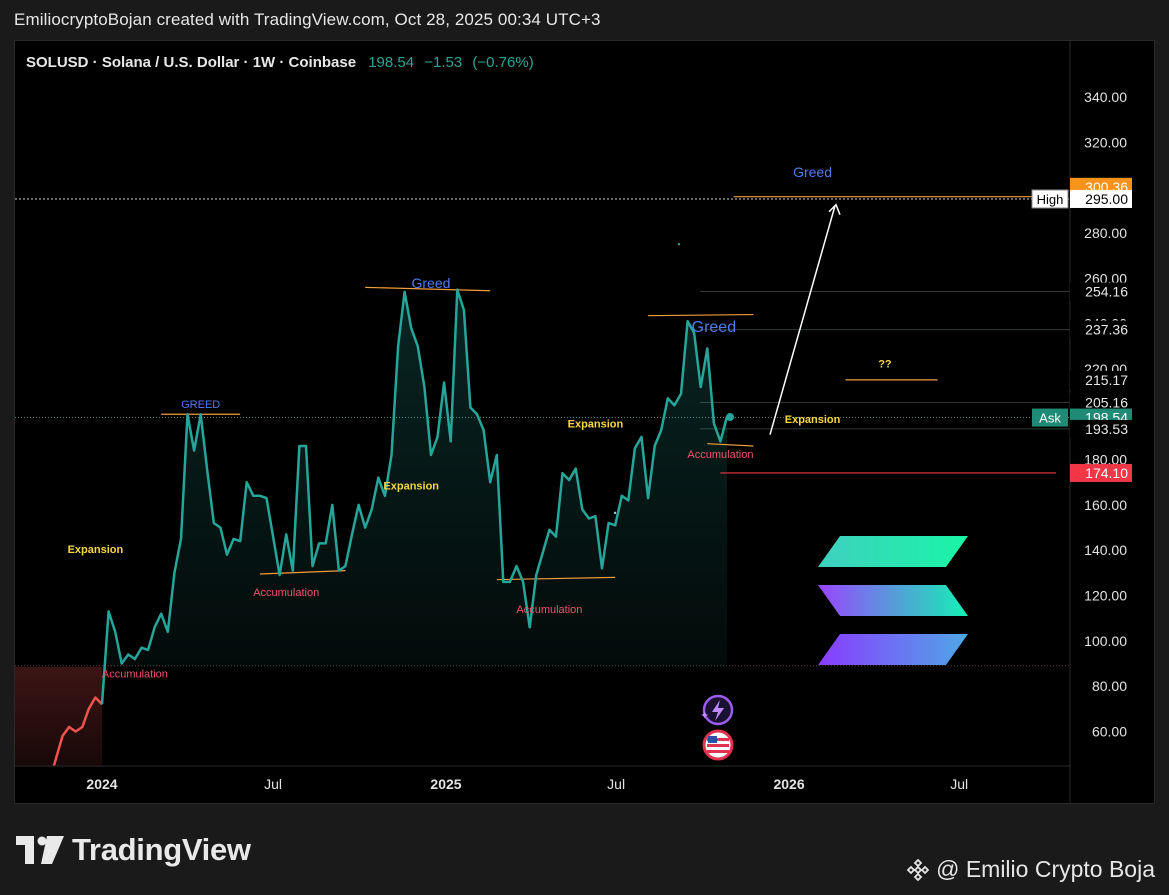  Describe the element at coordinates (161, 849) in the screenshot. I see `tradingview-wordmark: TradingView` at that location.